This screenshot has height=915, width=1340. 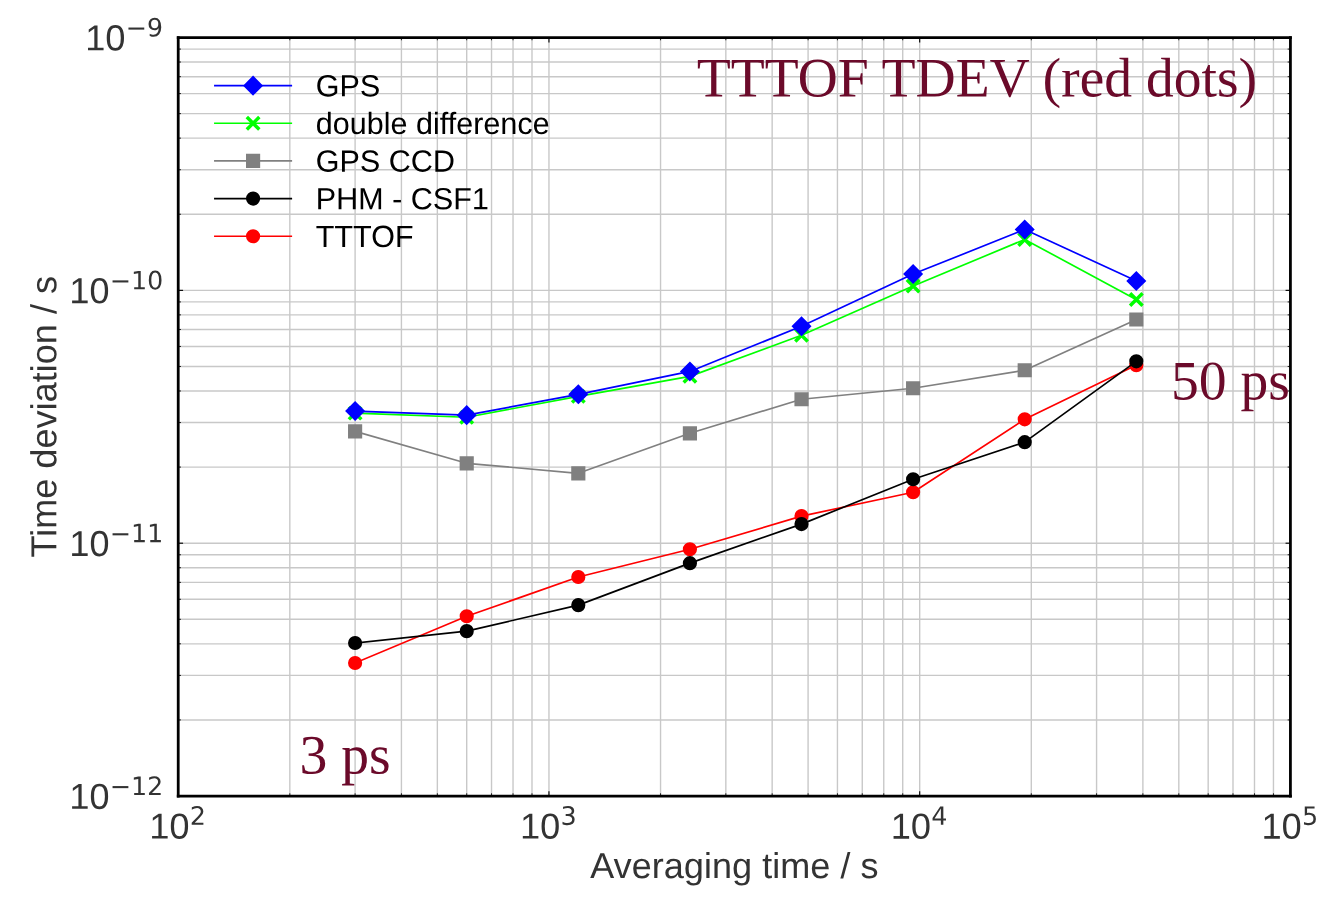 I want to click on x-tick-label: 10$^{4}$, so click(x=919, y=822).